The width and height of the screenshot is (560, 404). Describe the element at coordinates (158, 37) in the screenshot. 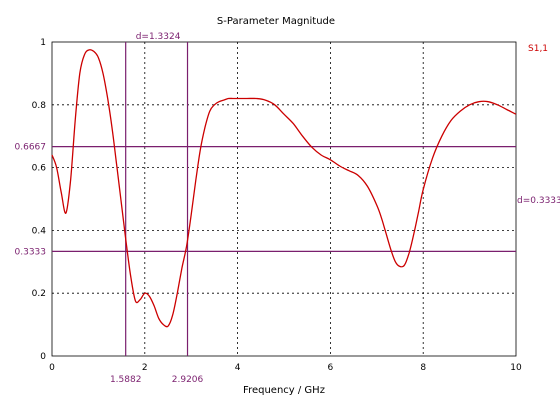

I see `vertical-delta-label: d=1.3324` at that location.